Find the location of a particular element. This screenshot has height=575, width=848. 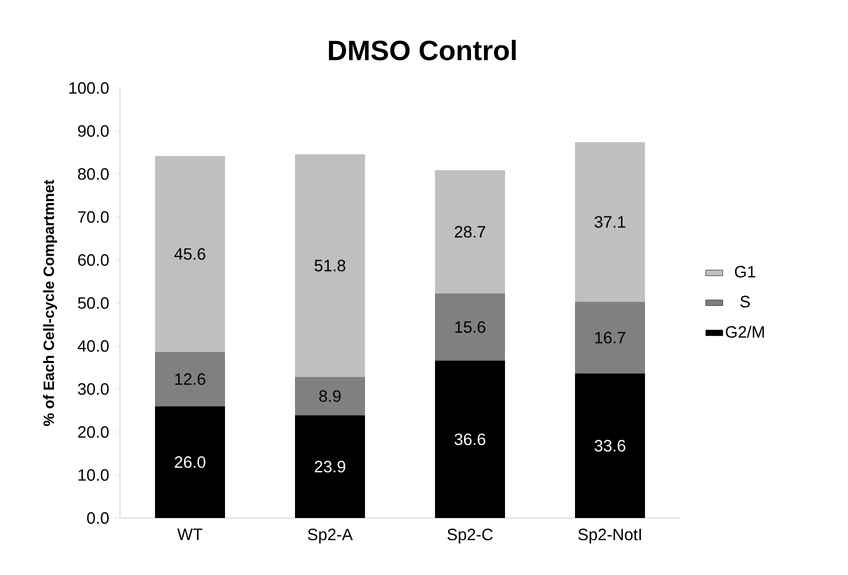

data-label: 51.8 is located at coordinates (330, 266).